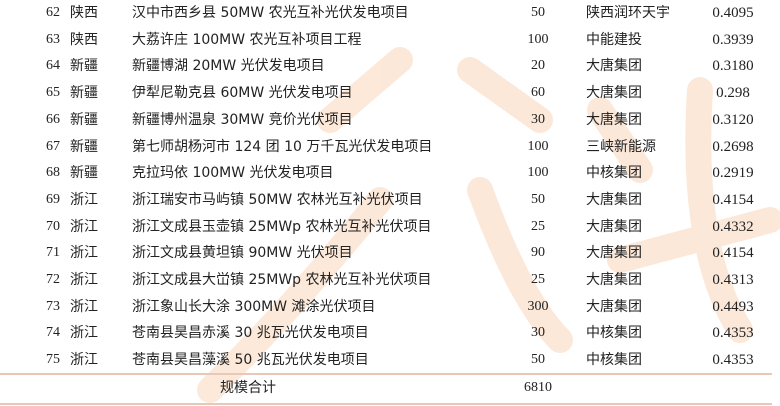 The image size is (780, 406). I want to click on table-row: 63 陕西 大荔许庄 100MW 农光互补项目工程 100 中能建投 0.3939, so click(390, 40).